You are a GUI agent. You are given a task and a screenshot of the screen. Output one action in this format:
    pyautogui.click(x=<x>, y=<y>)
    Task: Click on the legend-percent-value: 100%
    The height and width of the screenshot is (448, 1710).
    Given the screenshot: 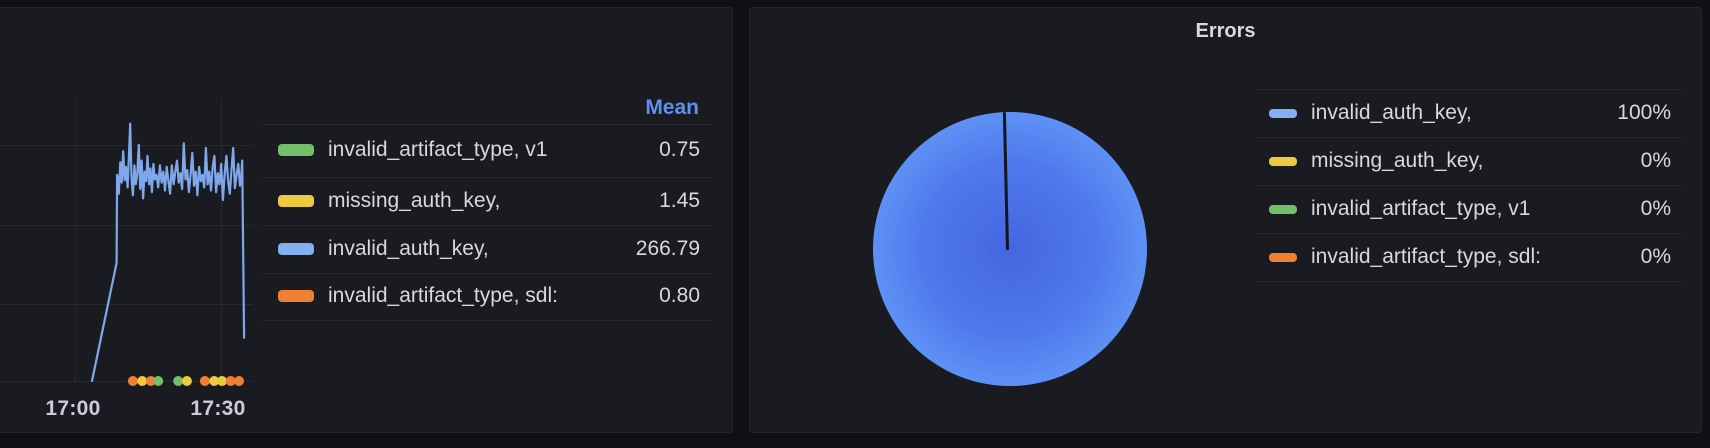 What is the action you would take?
    pyautogui.click(x=1644, y=112)
    